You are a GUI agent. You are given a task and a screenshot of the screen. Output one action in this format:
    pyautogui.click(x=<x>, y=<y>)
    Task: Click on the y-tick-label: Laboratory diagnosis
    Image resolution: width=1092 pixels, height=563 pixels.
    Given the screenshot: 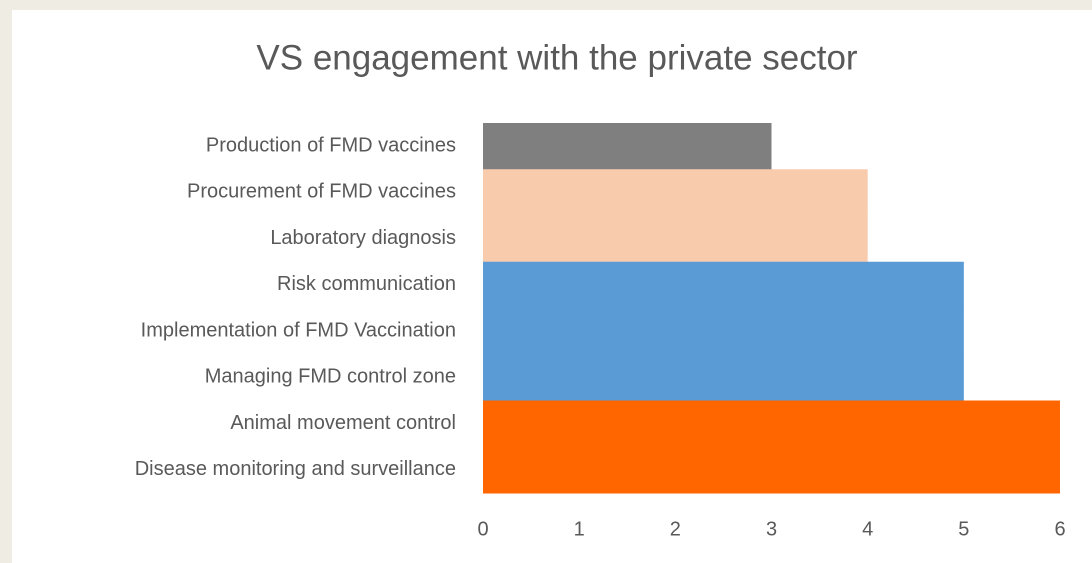 What is the action you would take?
    pyautogui.click(x=363, y=238)
    